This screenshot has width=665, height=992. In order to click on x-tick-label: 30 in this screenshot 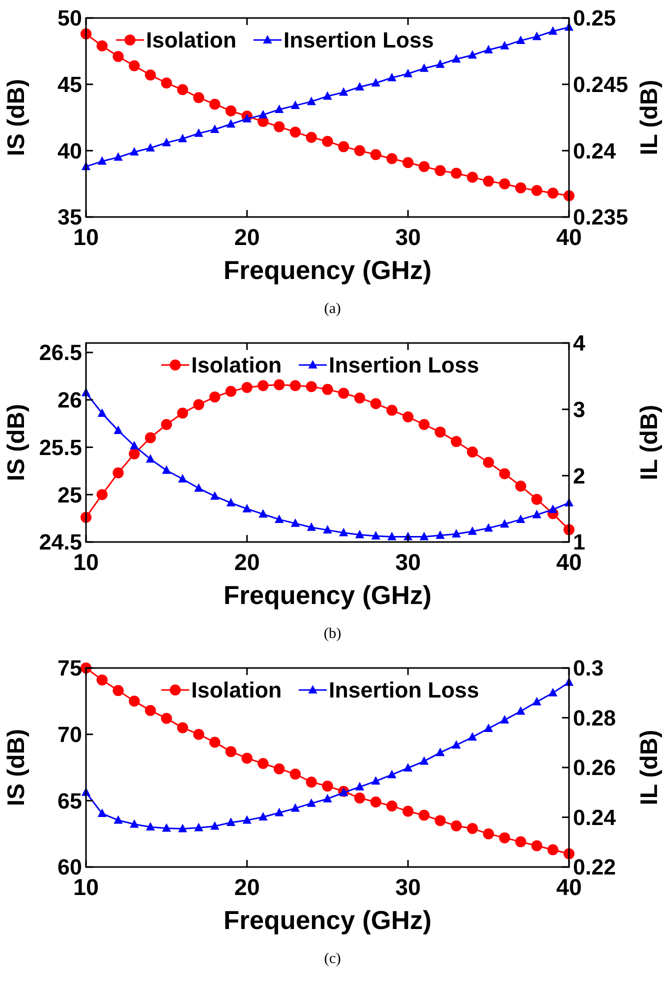, I will do `click(408, 887)`.